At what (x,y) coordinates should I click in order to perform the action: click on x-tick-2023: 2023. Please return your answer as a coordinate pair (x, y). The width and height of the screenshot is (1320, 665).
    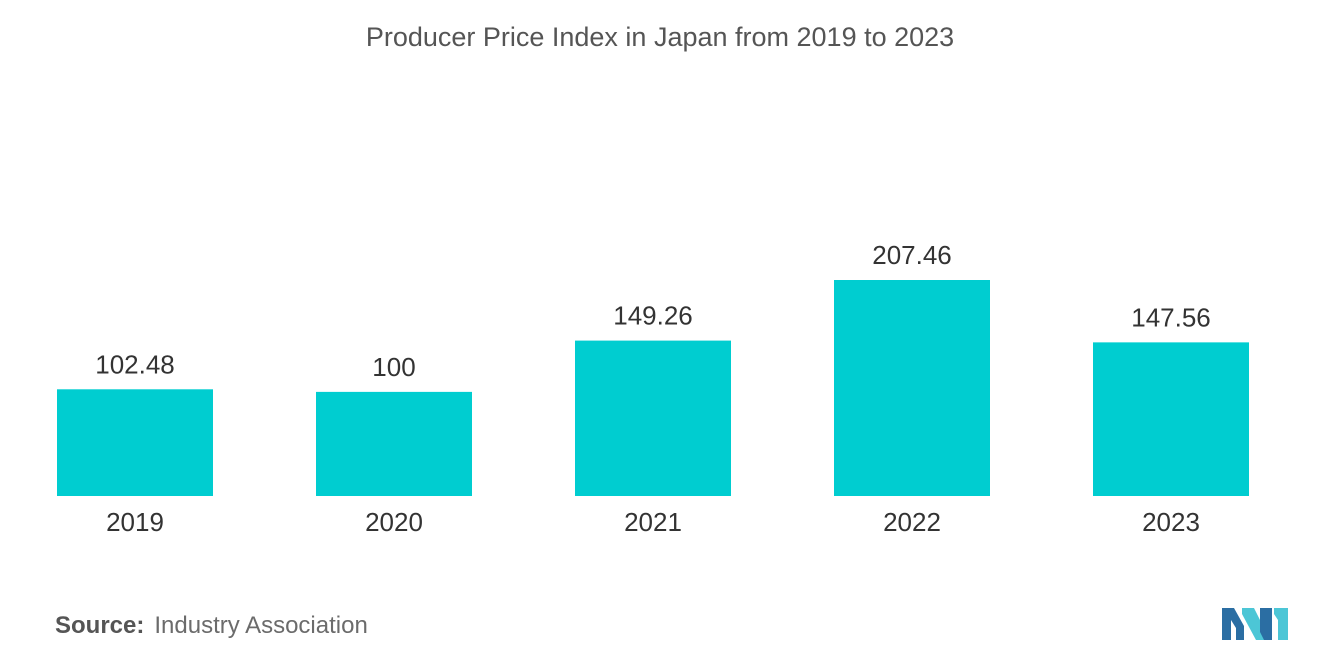
    Looking at the image, I should click on (1171, 522).